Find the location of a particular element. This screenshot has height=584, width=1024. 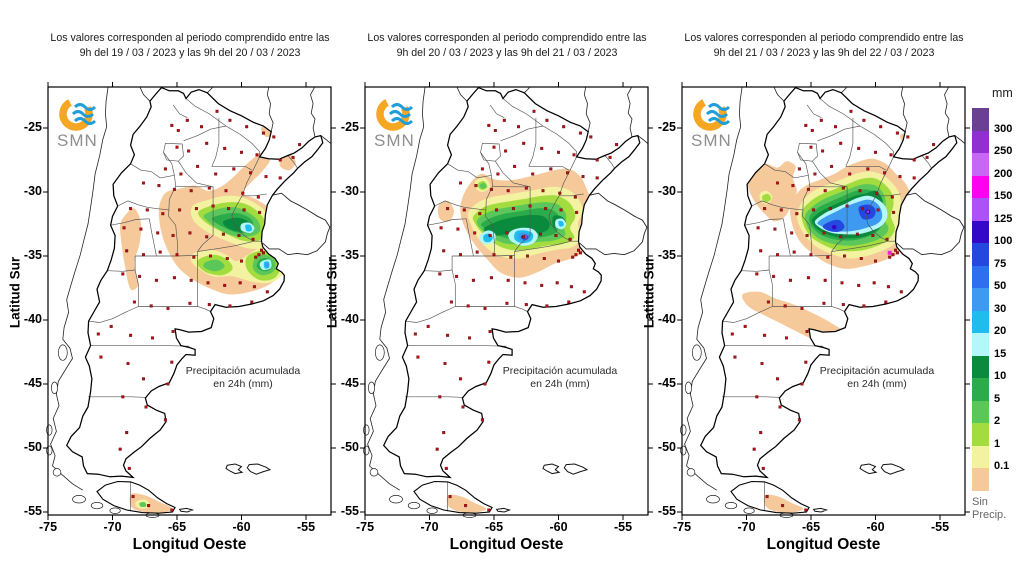

y-axis-label: Latitud Sur is located at coordinates (649, 292).